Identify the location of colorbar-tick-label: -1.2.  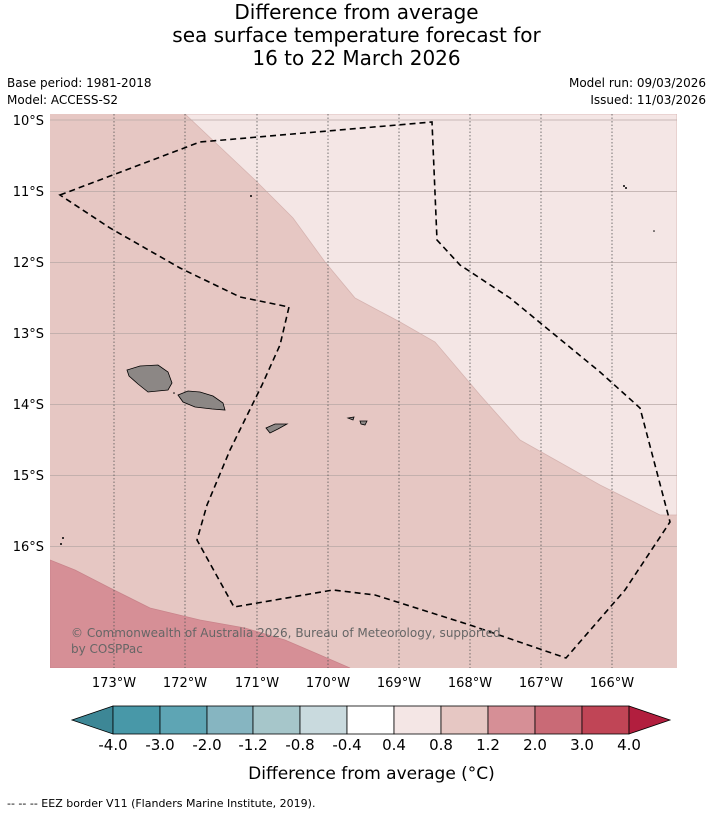
(253, 745).